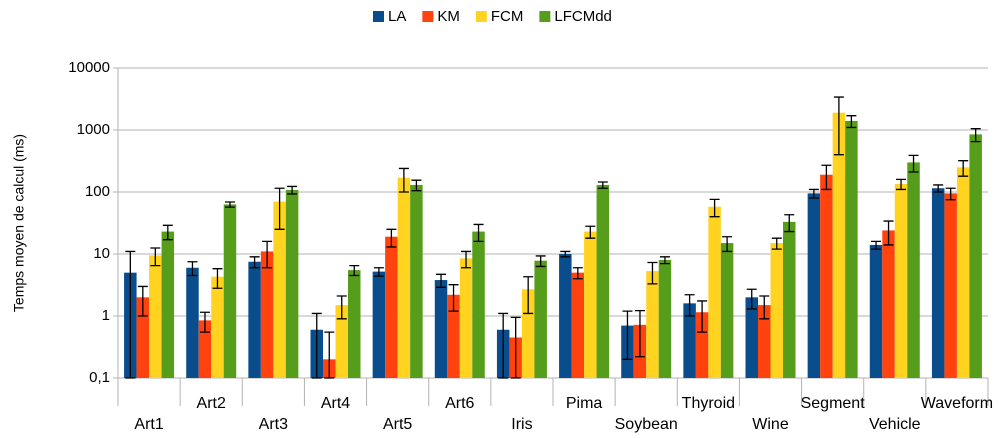 Image resolution: width=999 pixels, height=438 pixels. I want to click on y-tick-label: 1, so click(106, 315).